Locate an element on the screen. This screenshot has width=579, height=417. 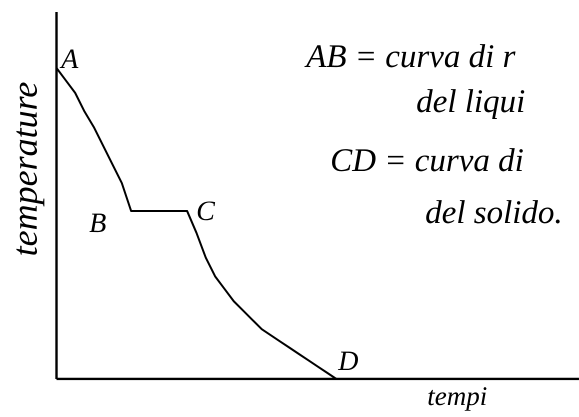
annotation: del solido. is located at coordinates (493, 212).